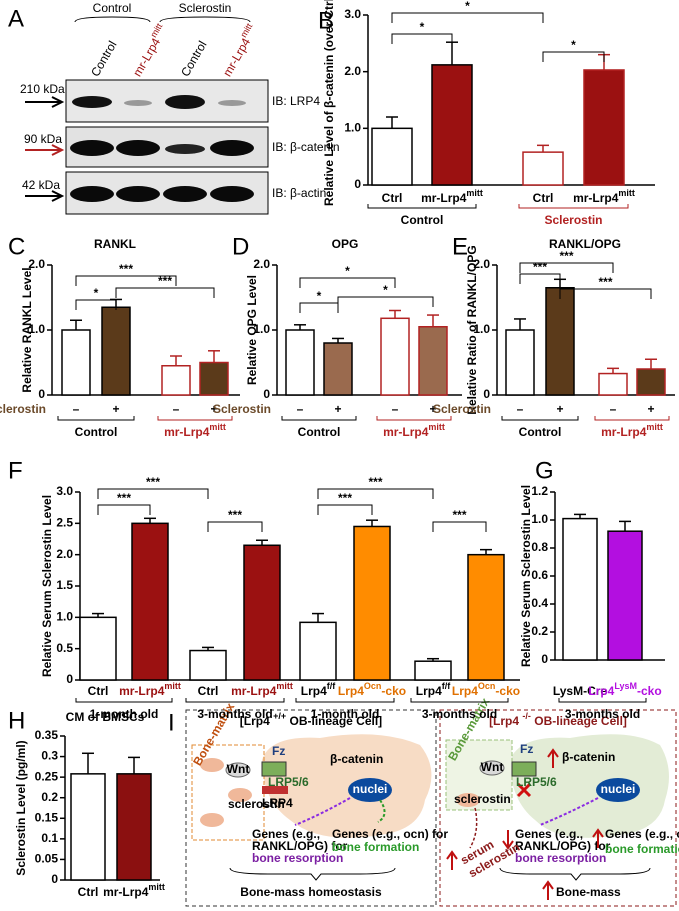  Describe the element at coordinates (539, 603) in the screenshot. I see `y-tick-label: 0.4` at that location.